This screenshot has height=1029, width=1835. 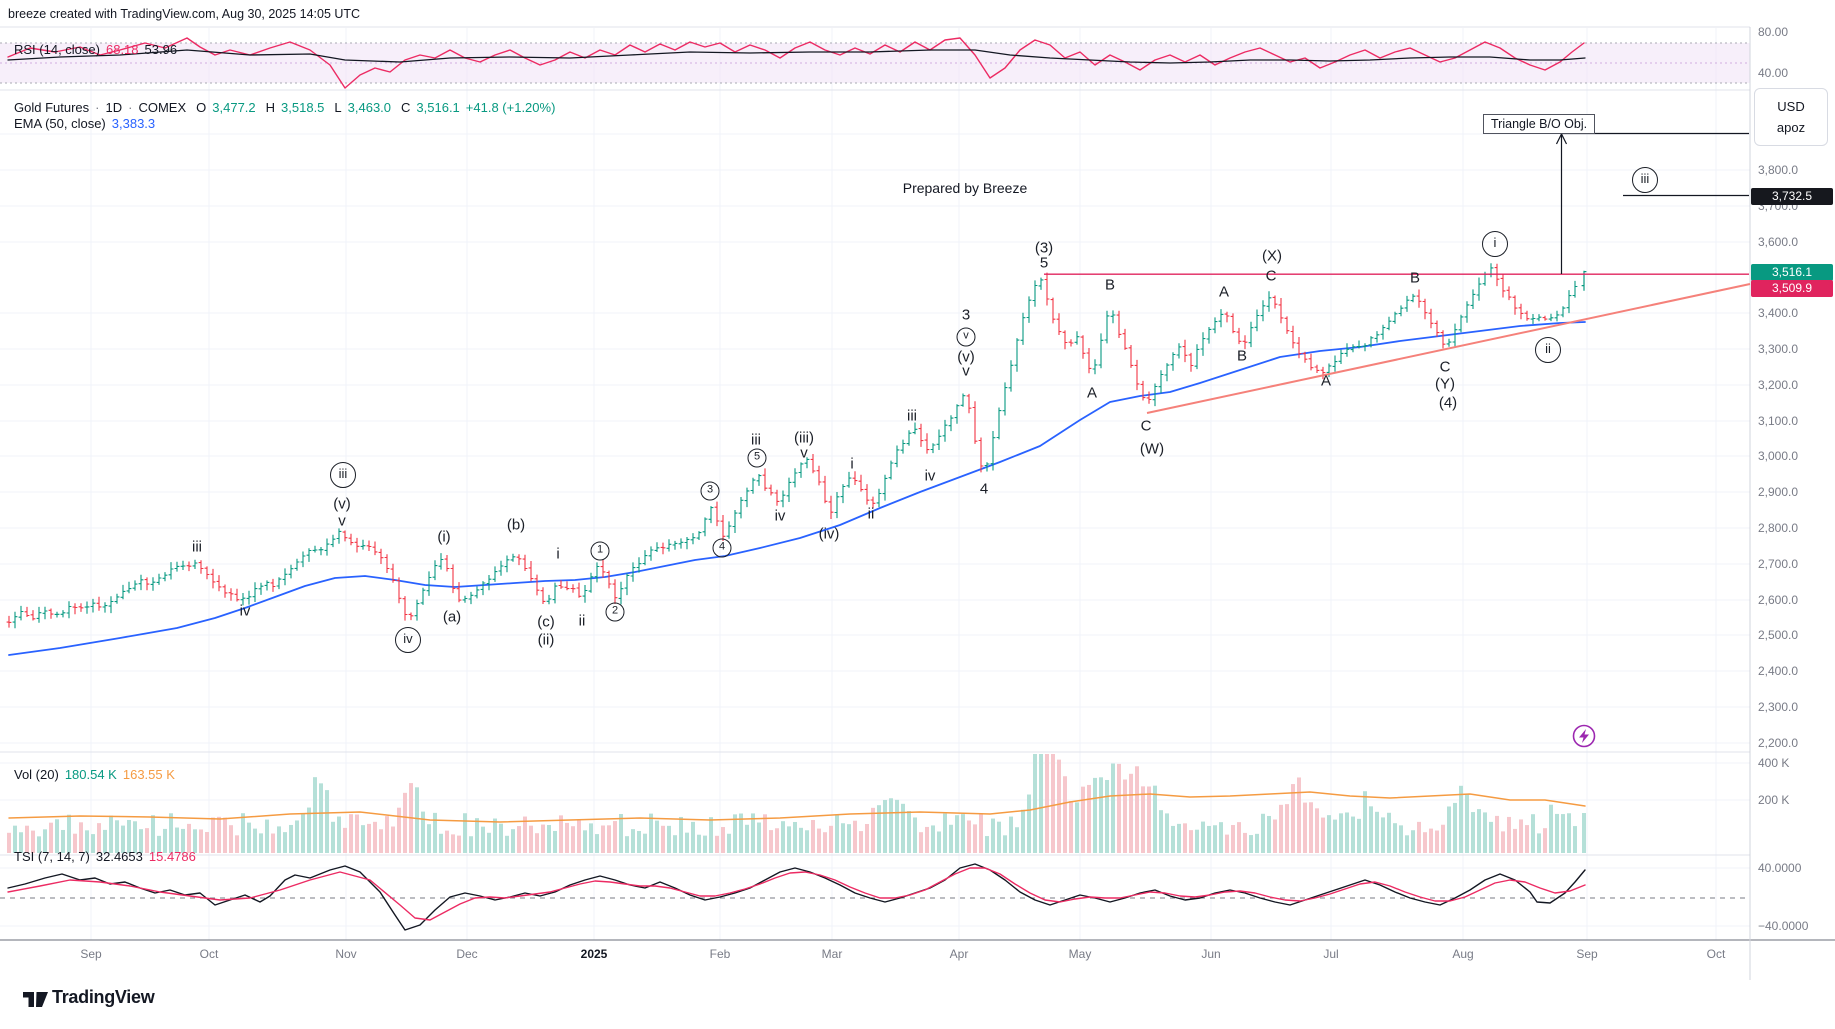 I want to click on wave-label: (X), so click(x=1272, y=256).